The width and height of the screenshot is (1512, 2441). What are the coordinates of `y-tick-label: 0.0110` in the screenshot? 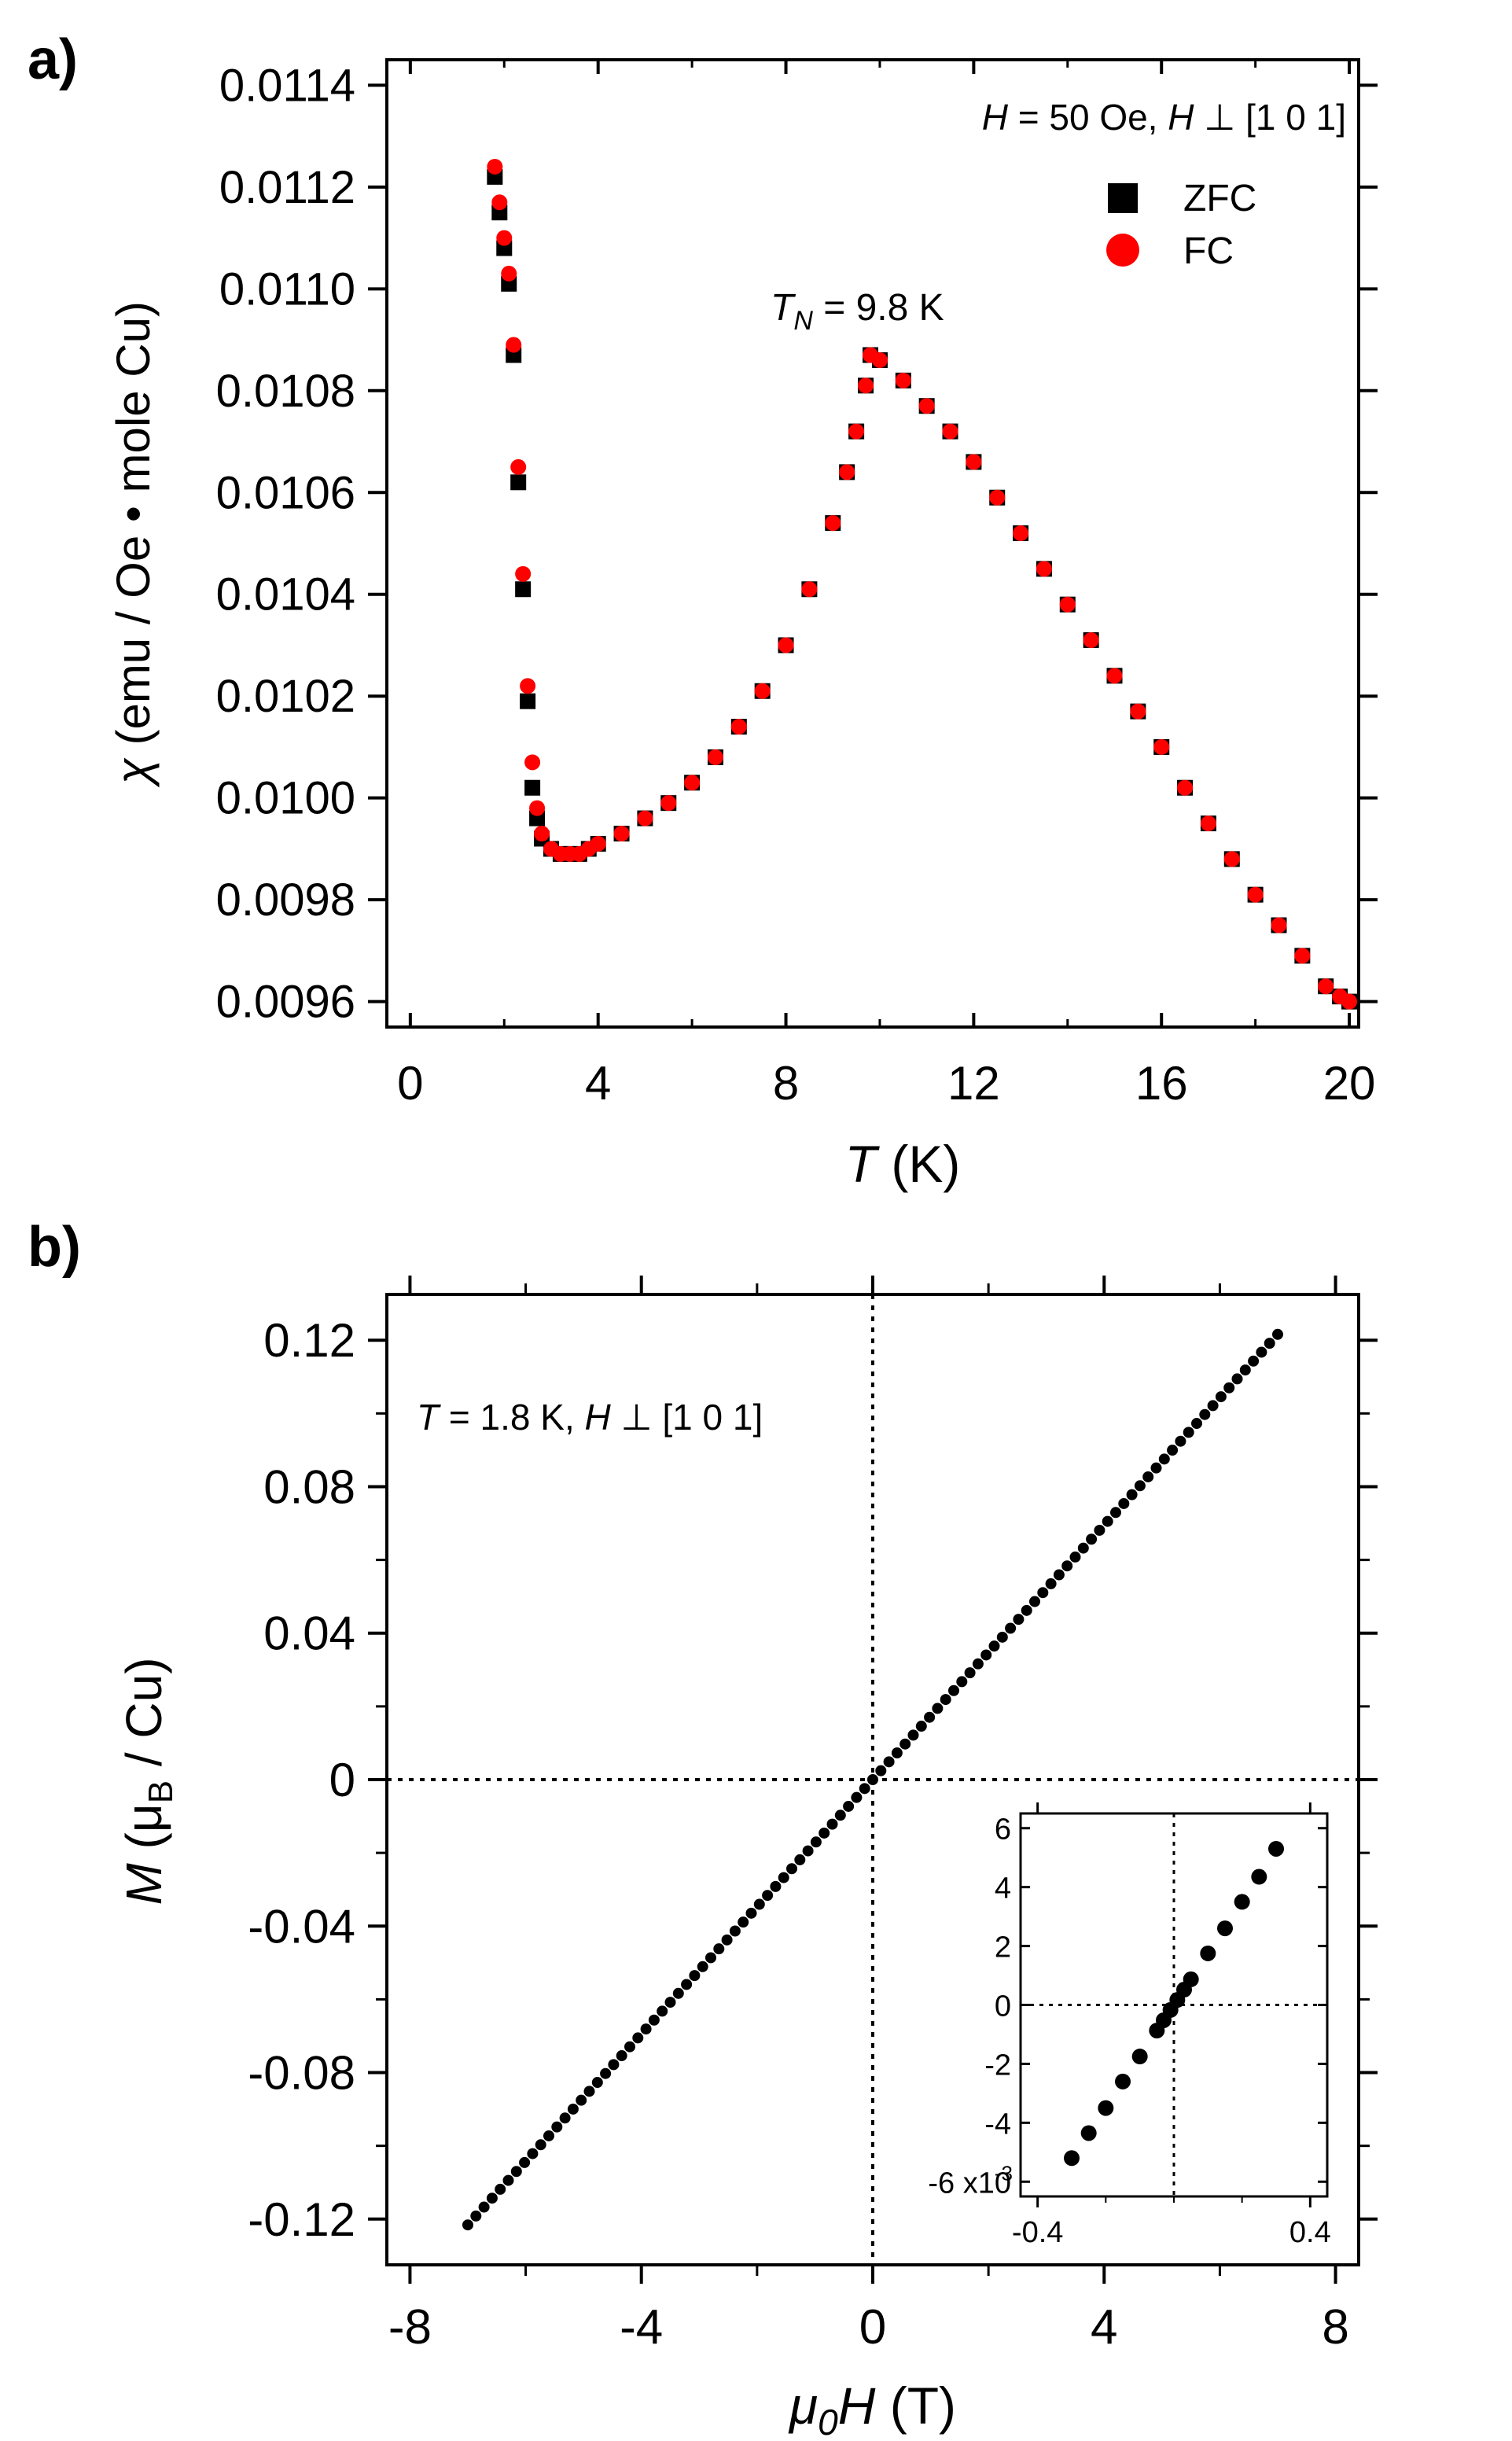 It's located at (287, 289).